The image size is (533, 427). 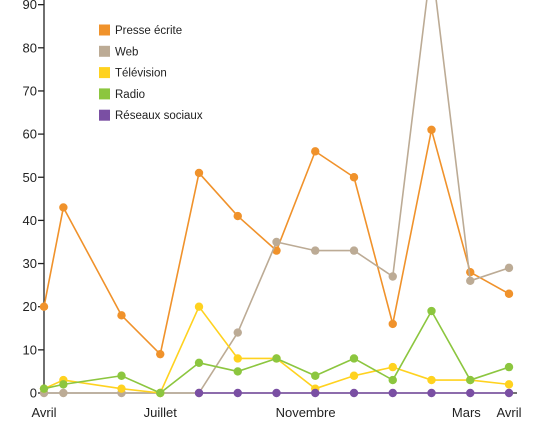 What do you see at coordinates (30, 134) in the screenshot?
I see `y-tick-label: 60` at bounding box center [30, 134].